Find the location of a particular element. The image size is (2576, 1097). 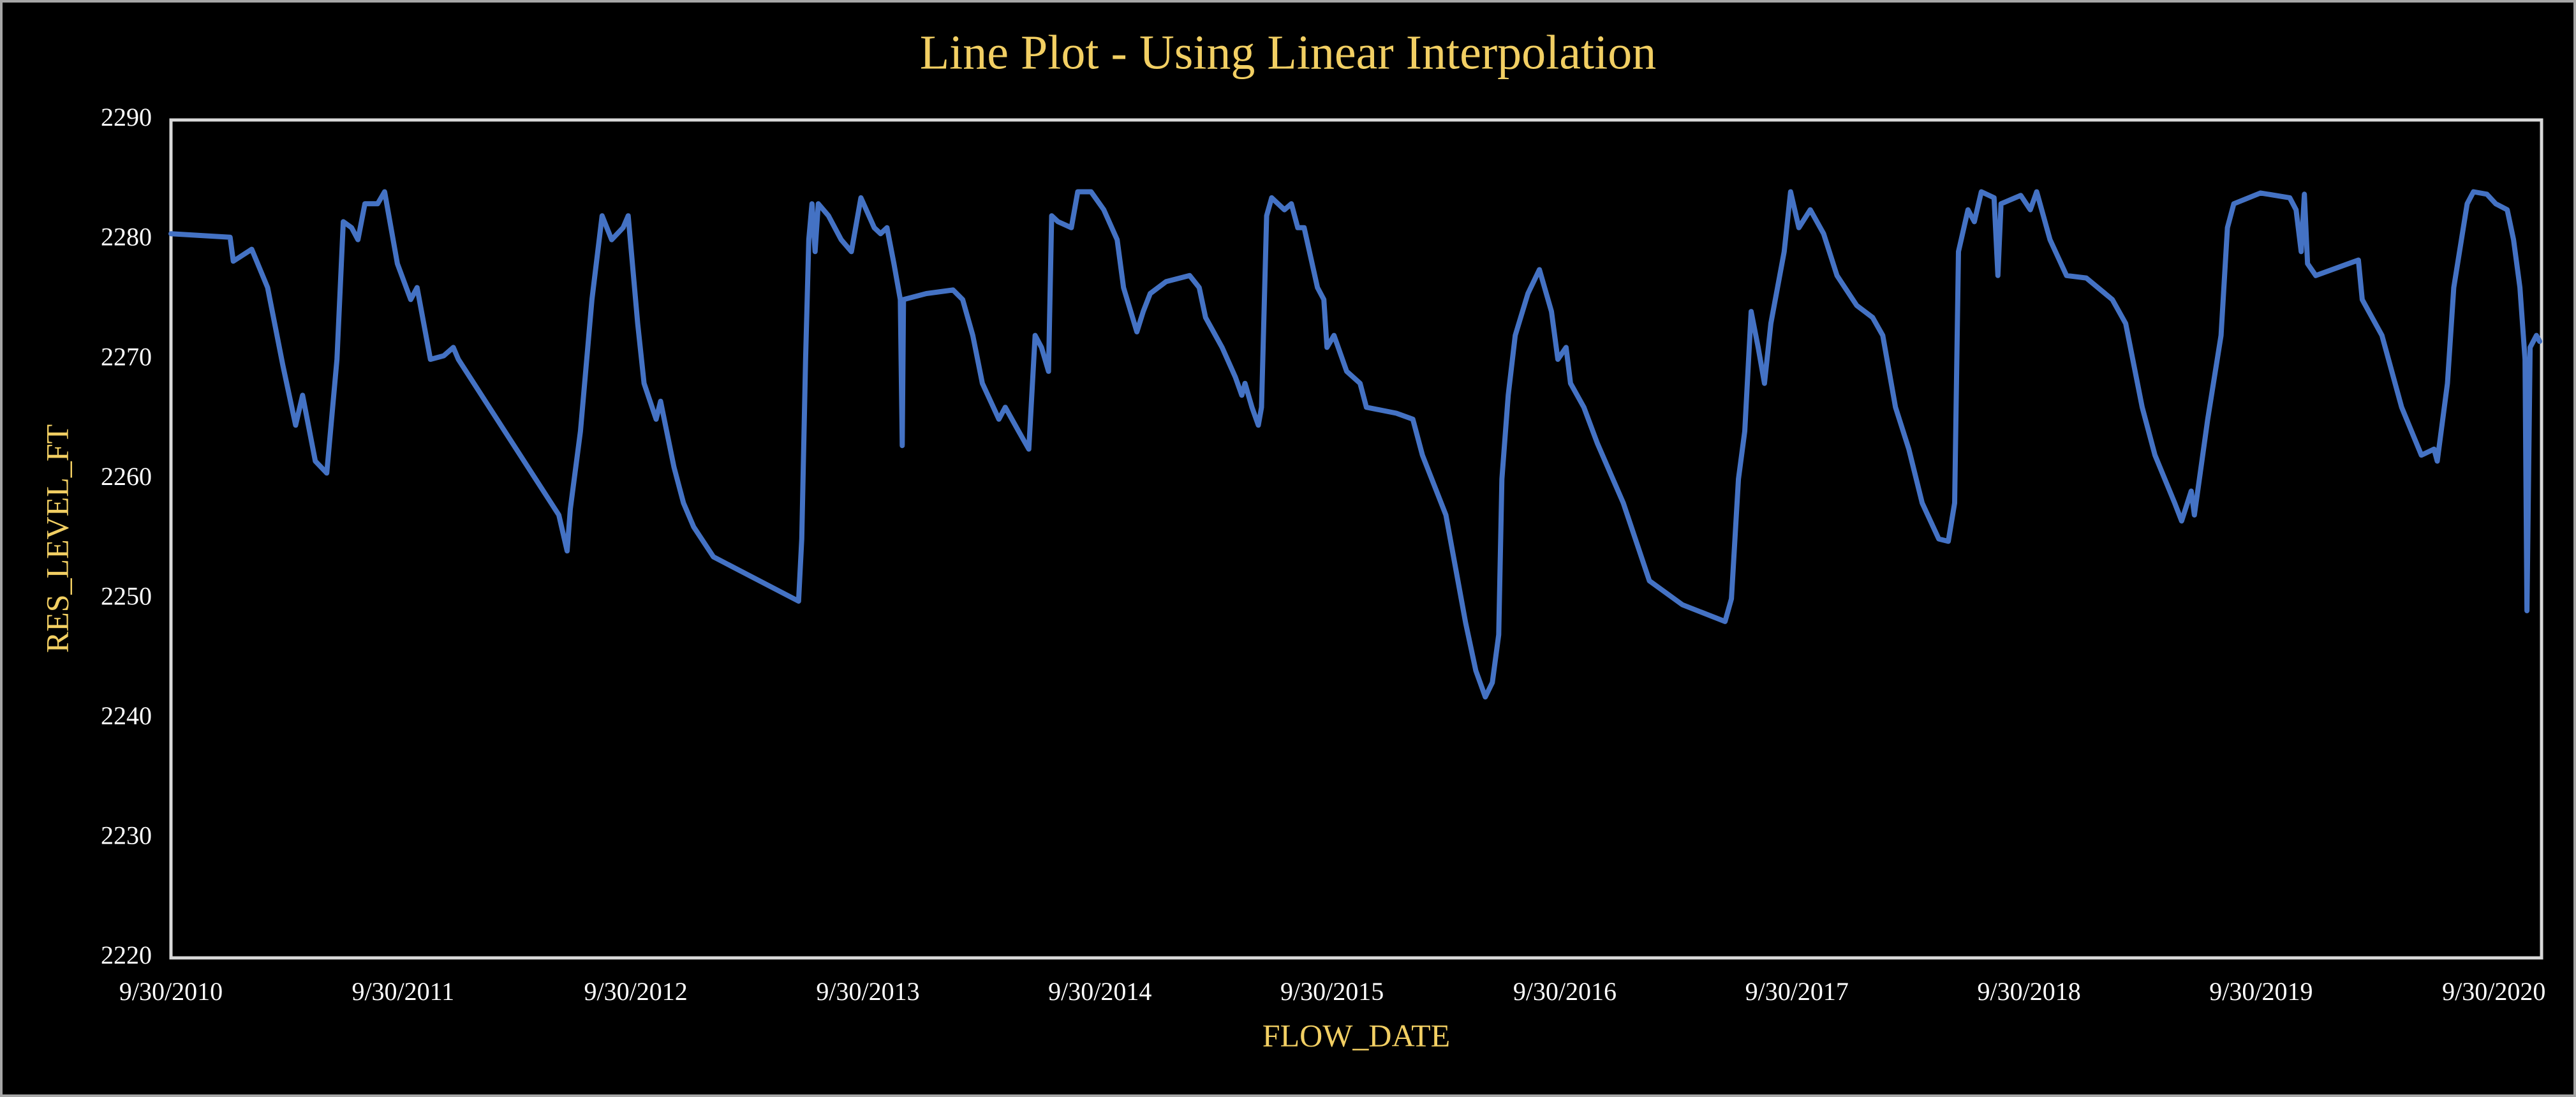

y-tick-label: 2240 is located at coordinates (126, 715).